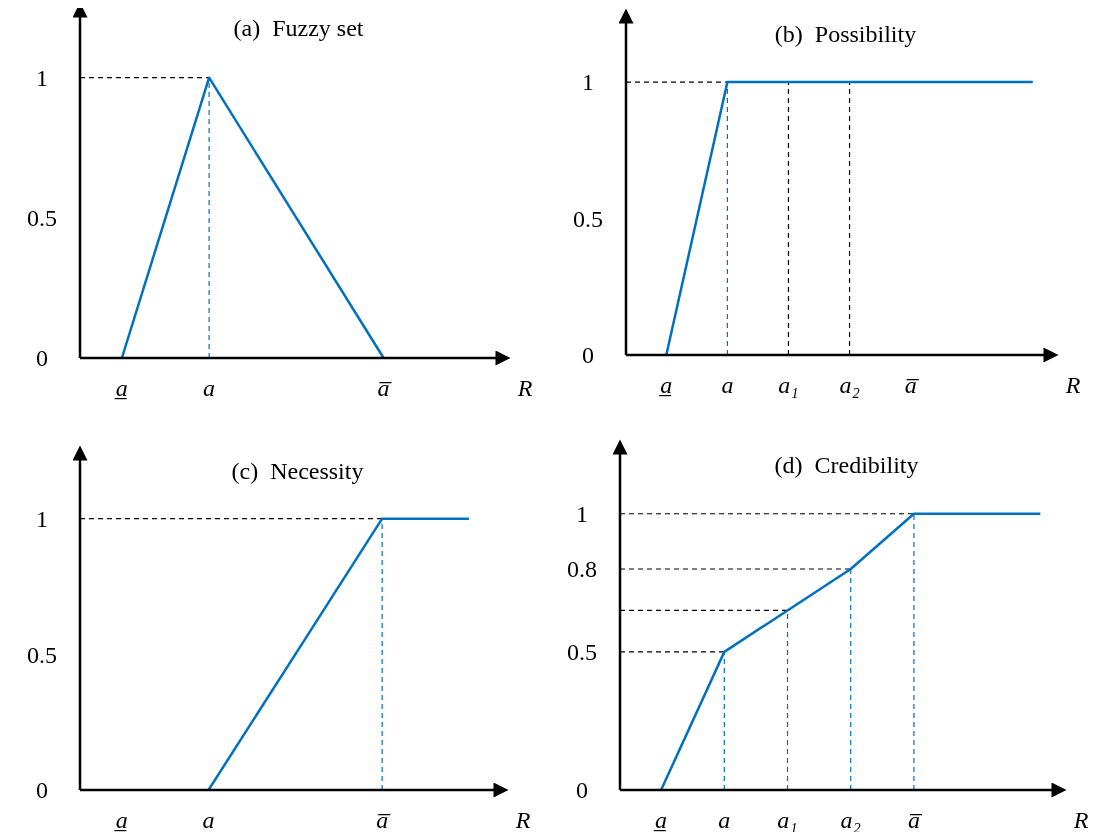 The height and width of the screenshot is (840, 1096). What do you see at coordinates (297, 471) in the screenshot?
I see `chart-title: (c) Necessity` at bounding box center [297, 471].